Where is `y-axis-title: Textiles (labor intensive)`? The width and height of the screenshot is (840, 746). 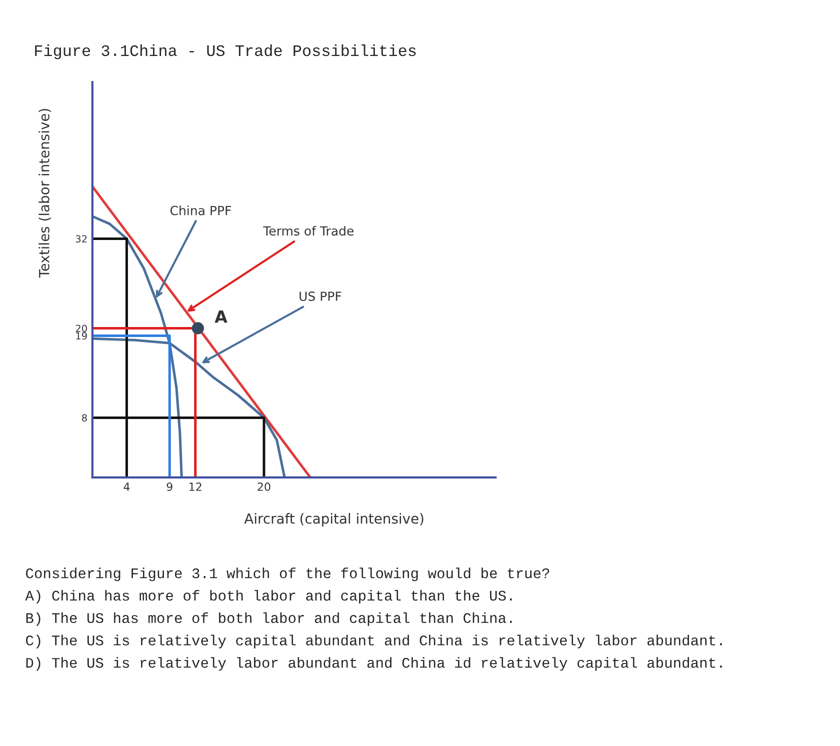 y-axis-title: Textiles (labor intensive) is located at coordinates (45, 193).